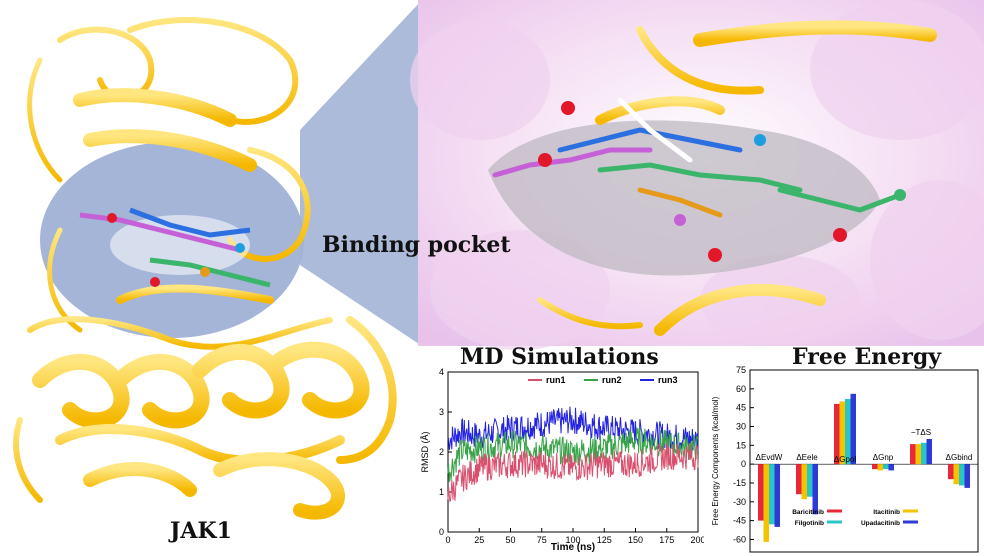  Describe the element at coordinates (572, 540) in the screenshot. I see `md-x-tick-label: 100` at that location.